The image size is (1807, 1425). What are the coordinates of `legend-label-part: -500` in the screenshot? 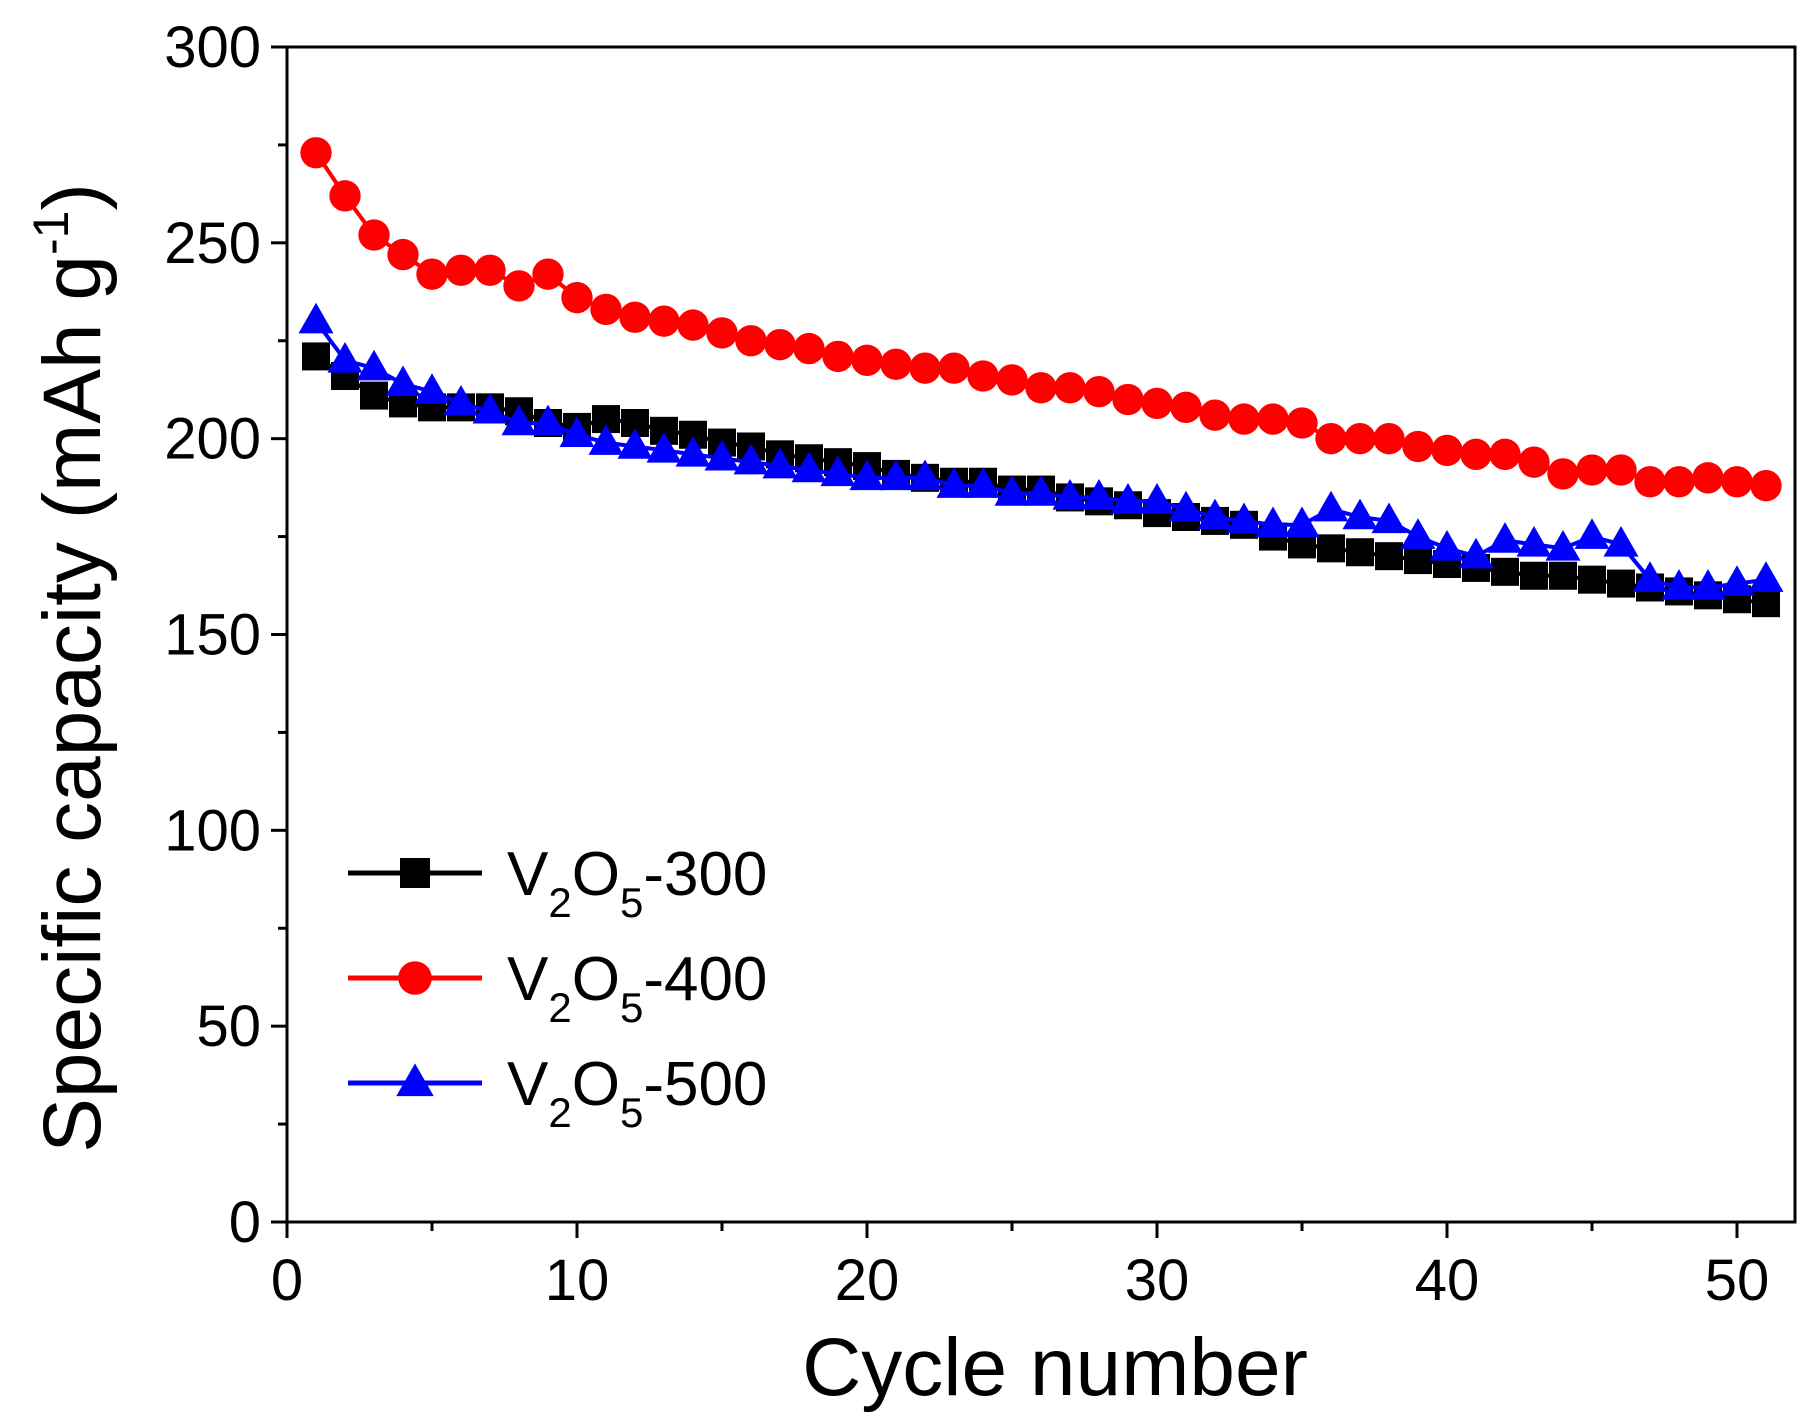 It's located at (705, 1084).